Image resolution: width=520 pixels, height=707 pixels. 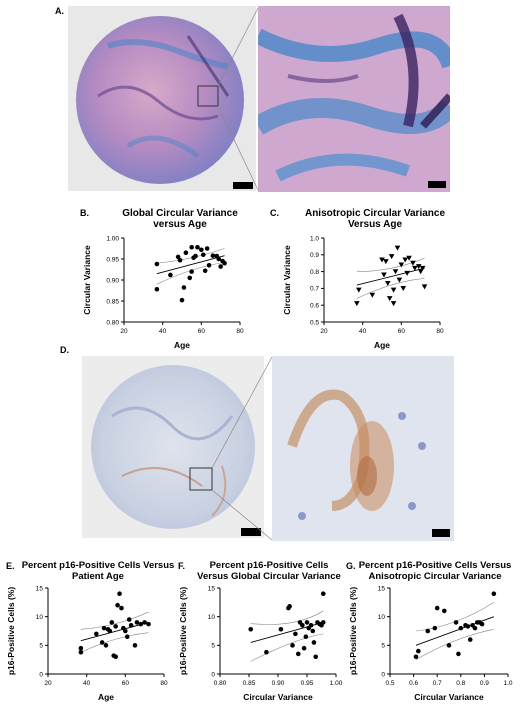 I want to click on x-tick-label: 0.85, so click(x=249, y=683).